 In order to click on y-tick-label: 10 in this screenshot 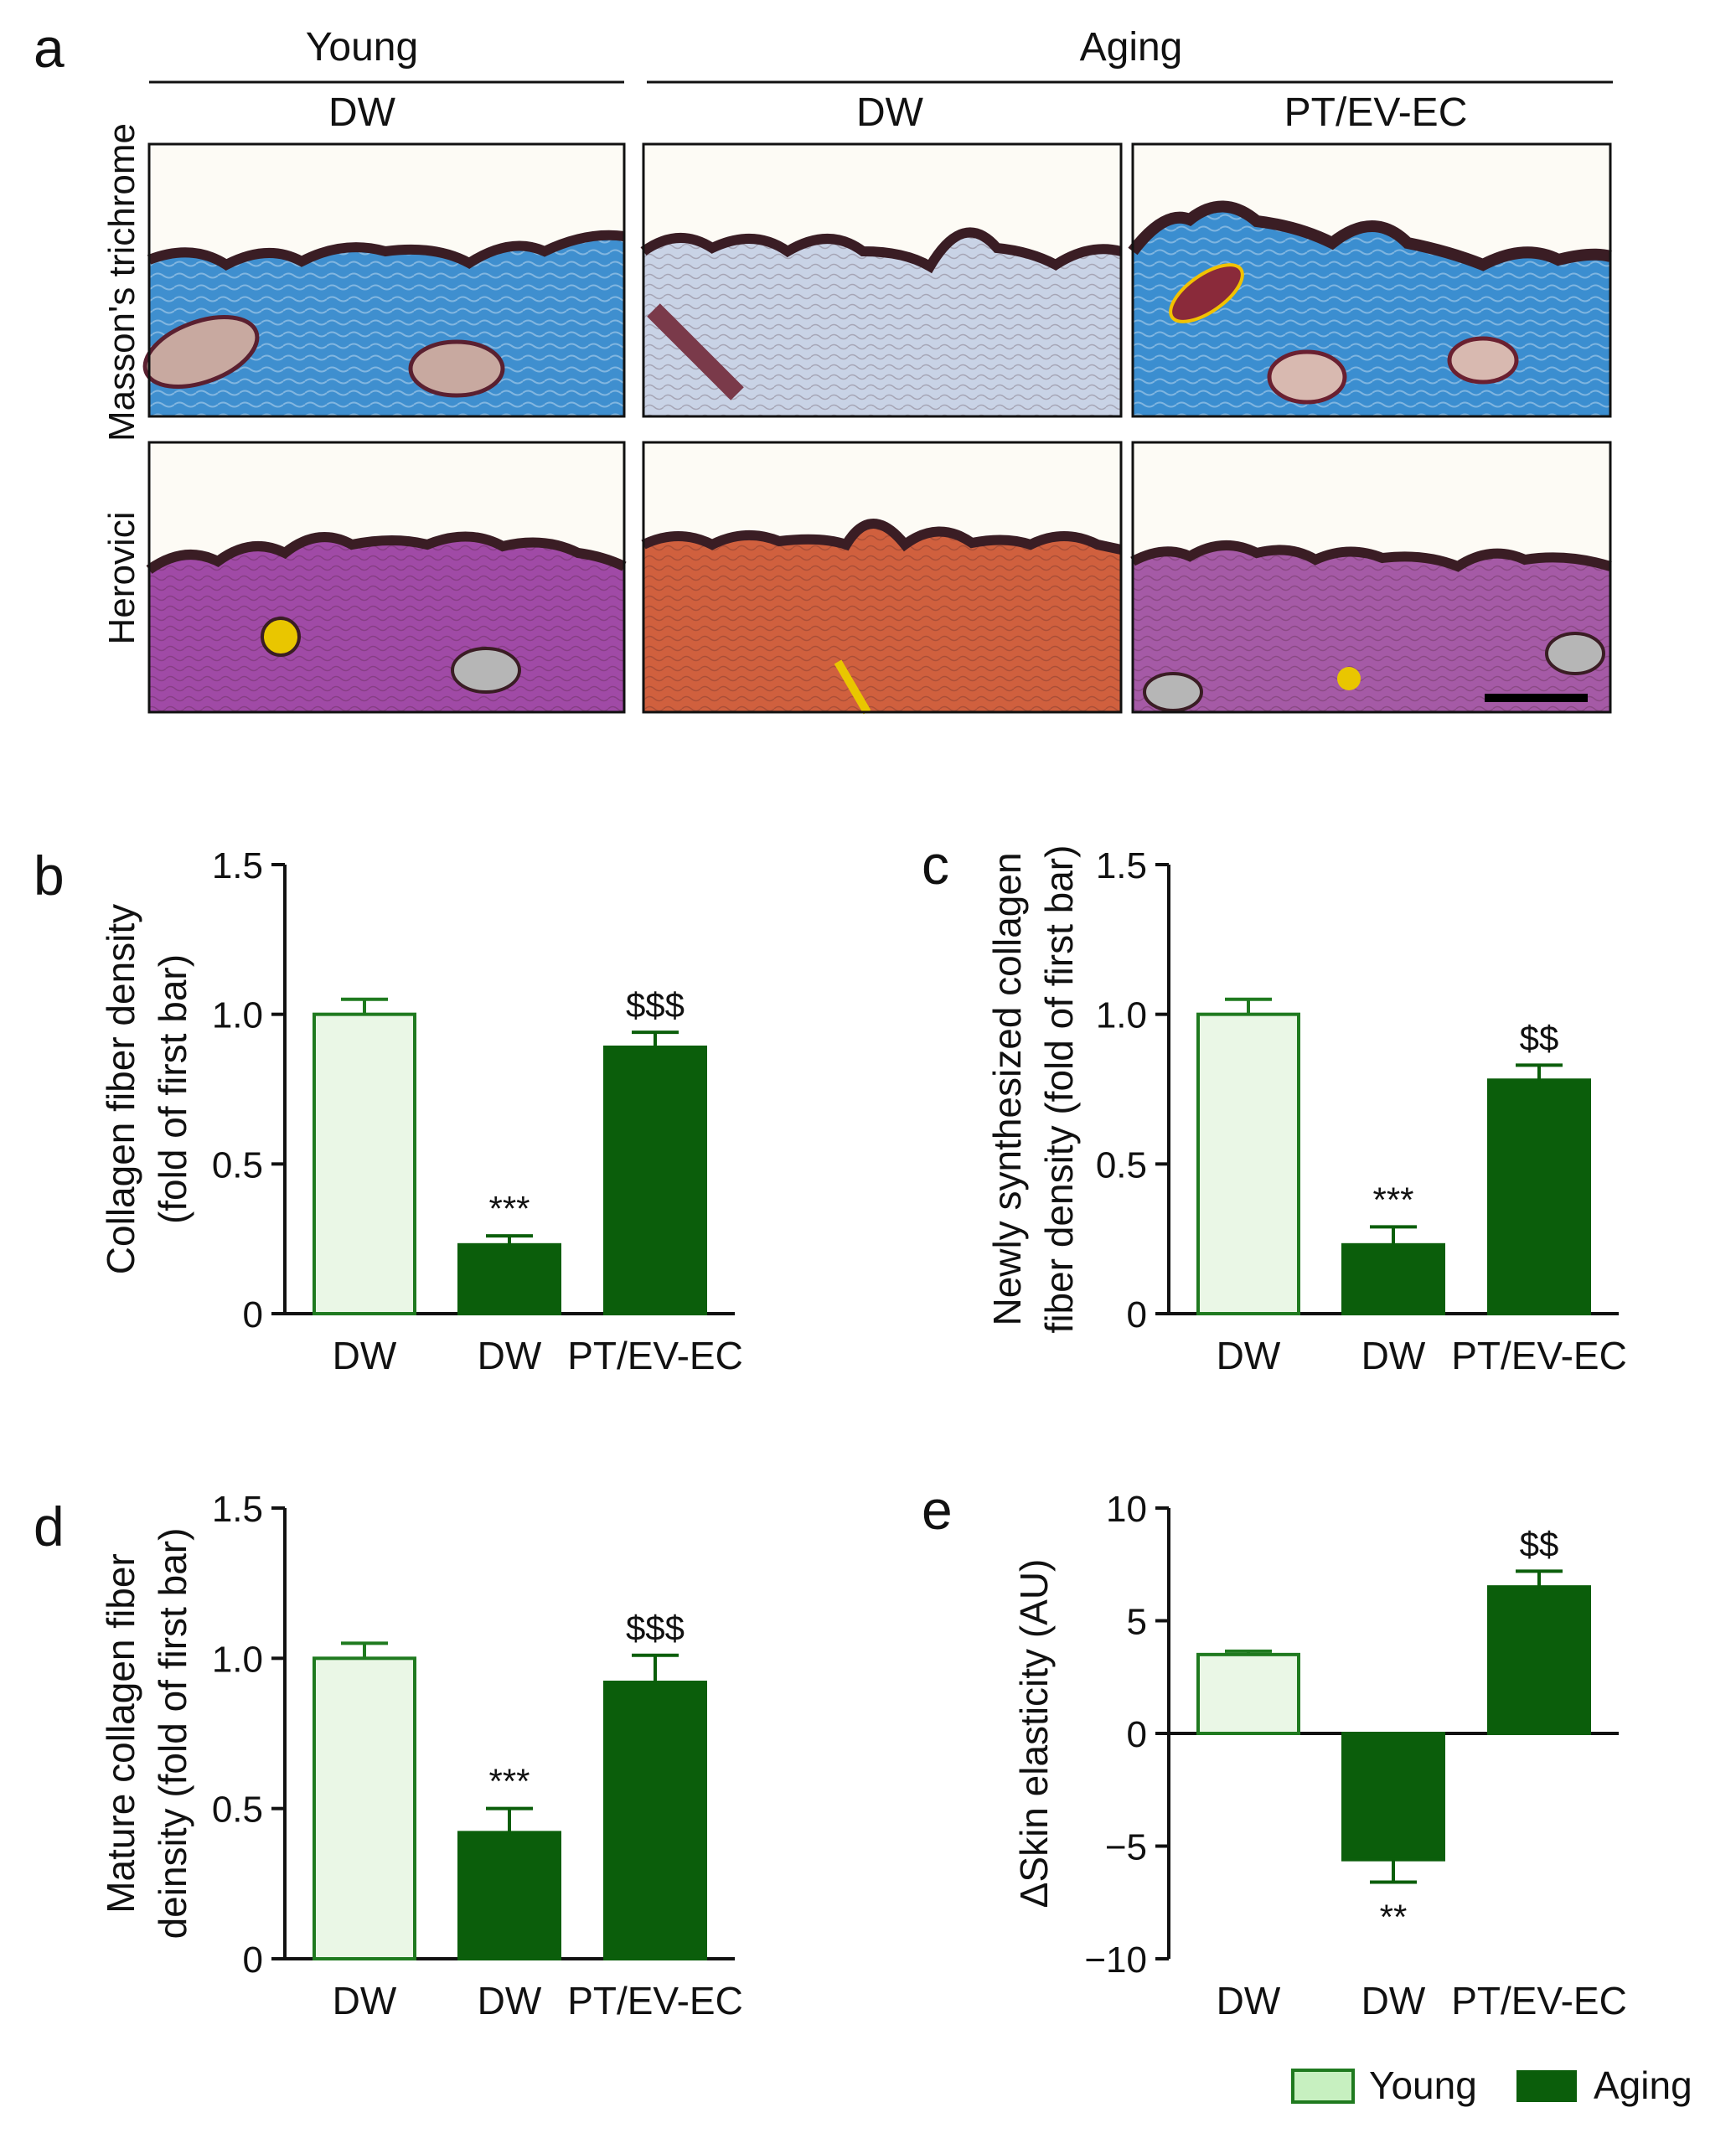, I will do `click(1126, 1509)`.